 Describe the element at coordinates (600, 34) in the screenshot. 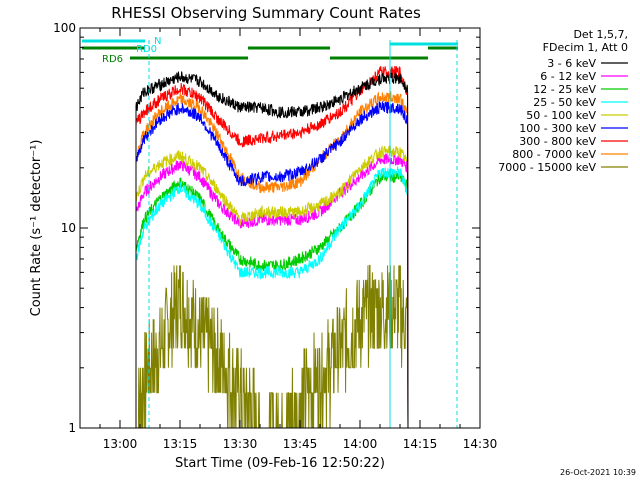

I see `legend-header: Det 1,5,7,` at that location.